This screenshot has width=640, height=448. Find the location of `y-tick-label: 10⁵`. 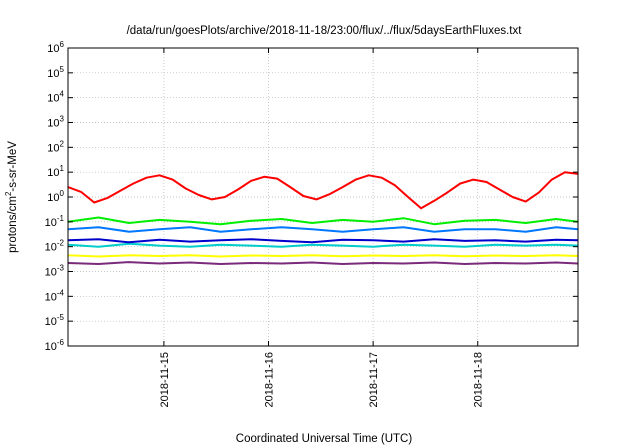

y-tick-label: 10⁵ is located at coordinates (55, 72).